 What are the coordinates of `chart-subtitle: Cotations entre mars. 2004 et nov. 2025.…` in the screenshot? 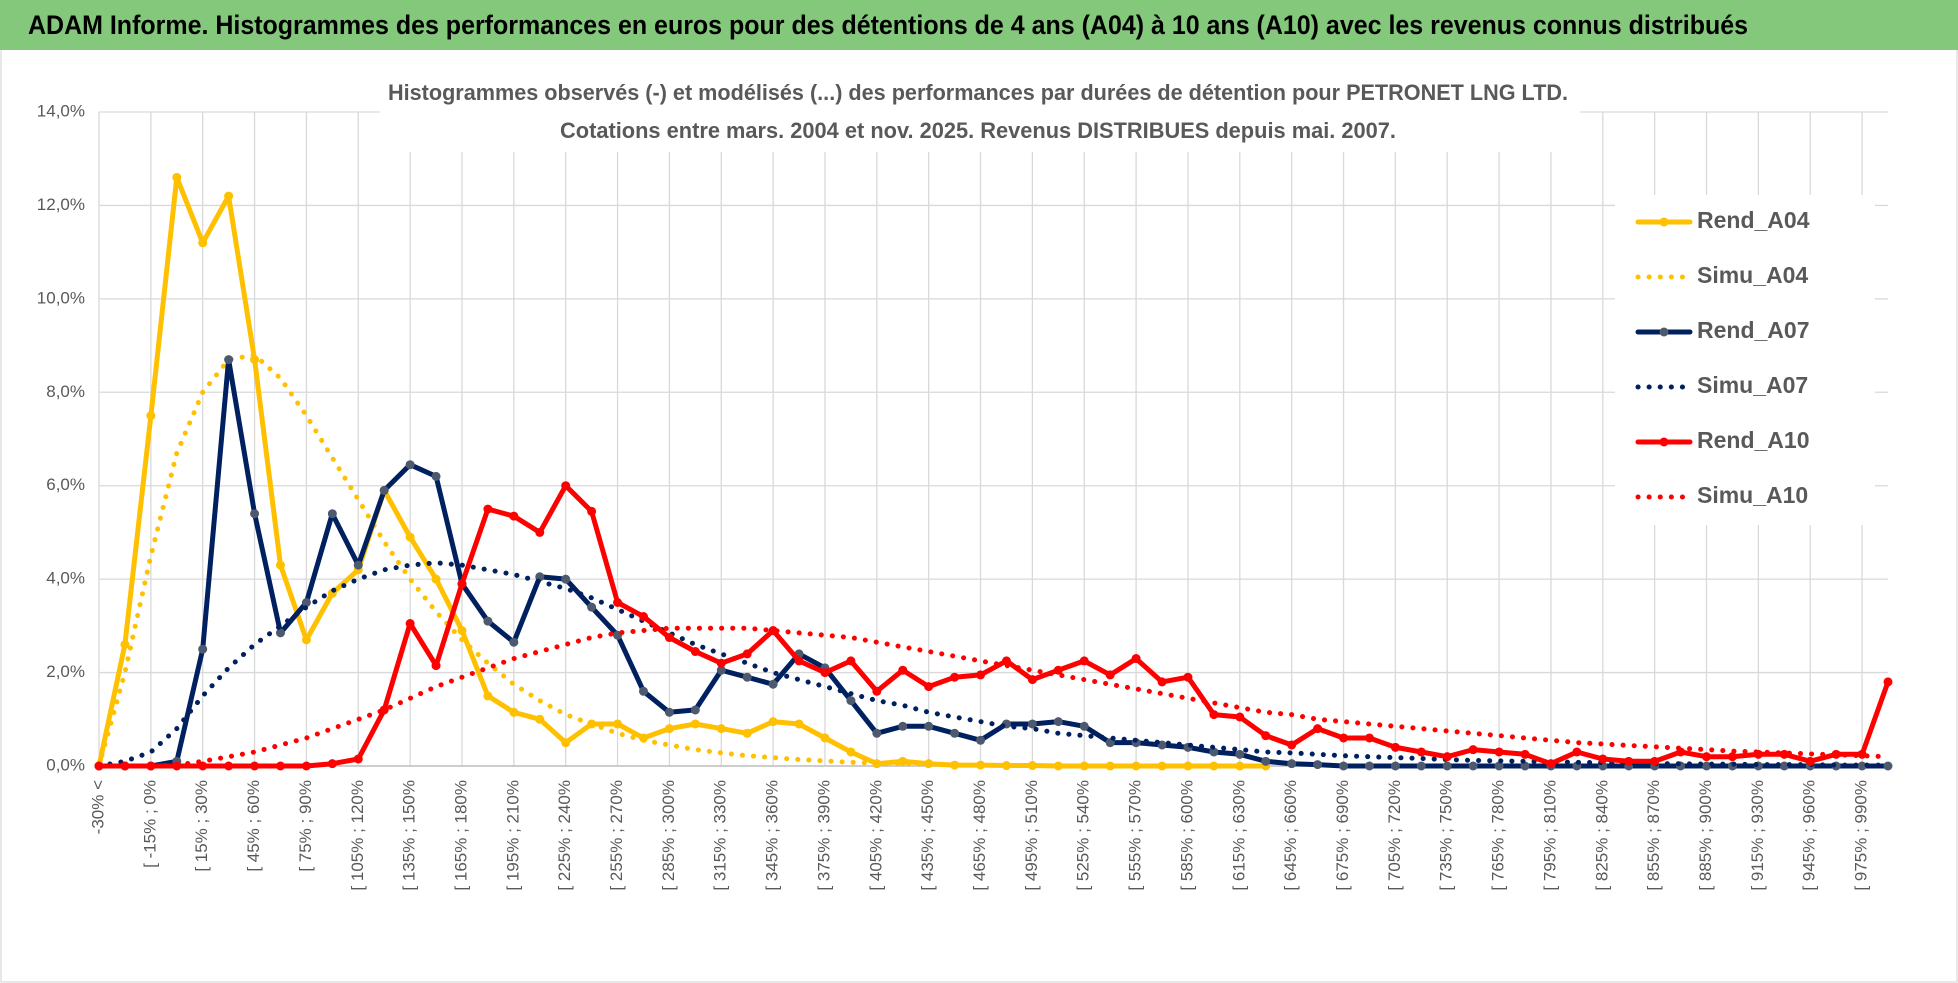 It's located at (978, 130).